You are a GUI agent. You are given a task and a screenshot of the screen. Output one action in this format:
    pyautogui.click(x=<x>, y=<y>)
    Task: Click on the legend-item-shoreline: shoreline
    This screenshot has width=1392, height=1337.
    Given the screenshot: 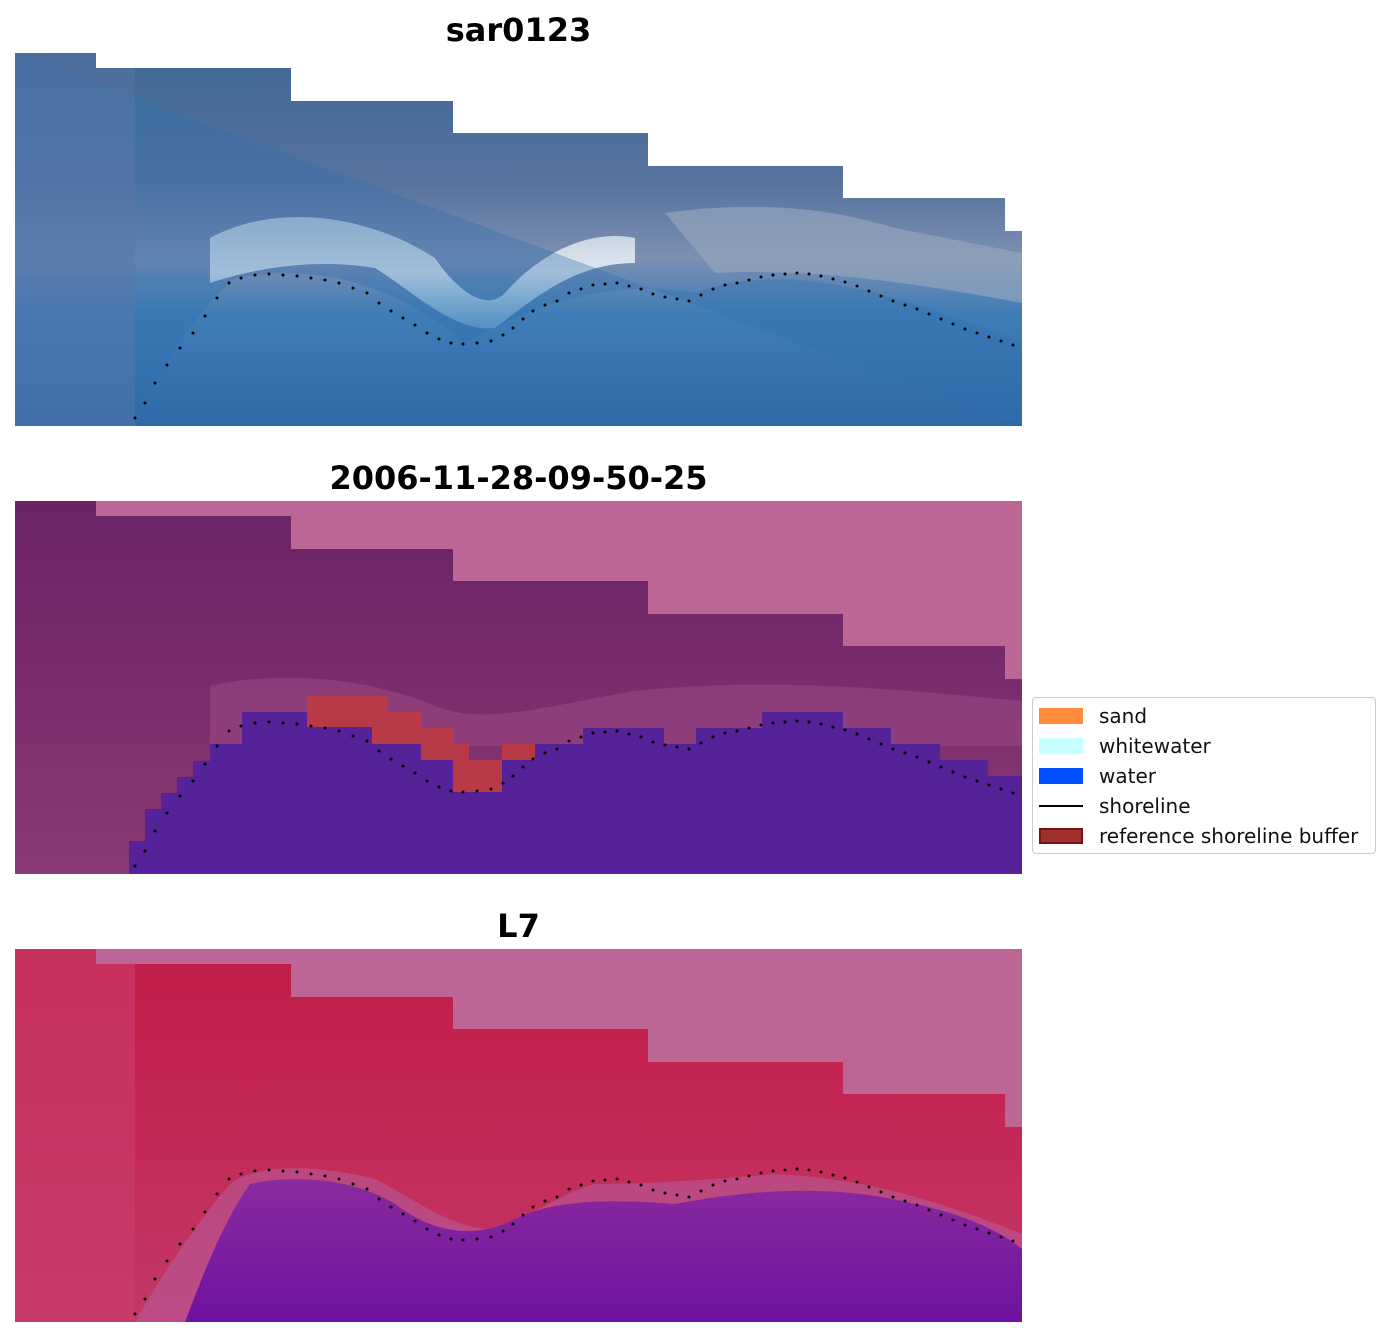 What is the action you would take?
    pyautogui.click(x=1115, y=806)
    